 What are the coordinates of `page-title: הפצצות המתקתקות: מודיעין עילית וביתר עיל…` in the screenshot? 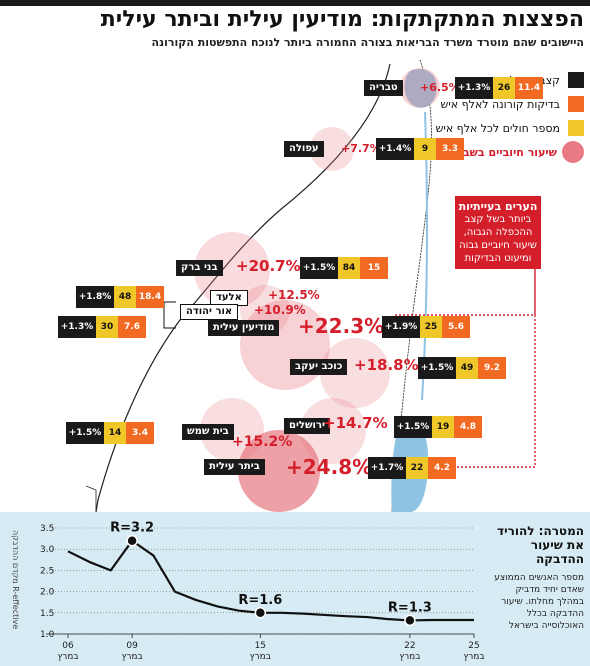 It's located at (342, 19).